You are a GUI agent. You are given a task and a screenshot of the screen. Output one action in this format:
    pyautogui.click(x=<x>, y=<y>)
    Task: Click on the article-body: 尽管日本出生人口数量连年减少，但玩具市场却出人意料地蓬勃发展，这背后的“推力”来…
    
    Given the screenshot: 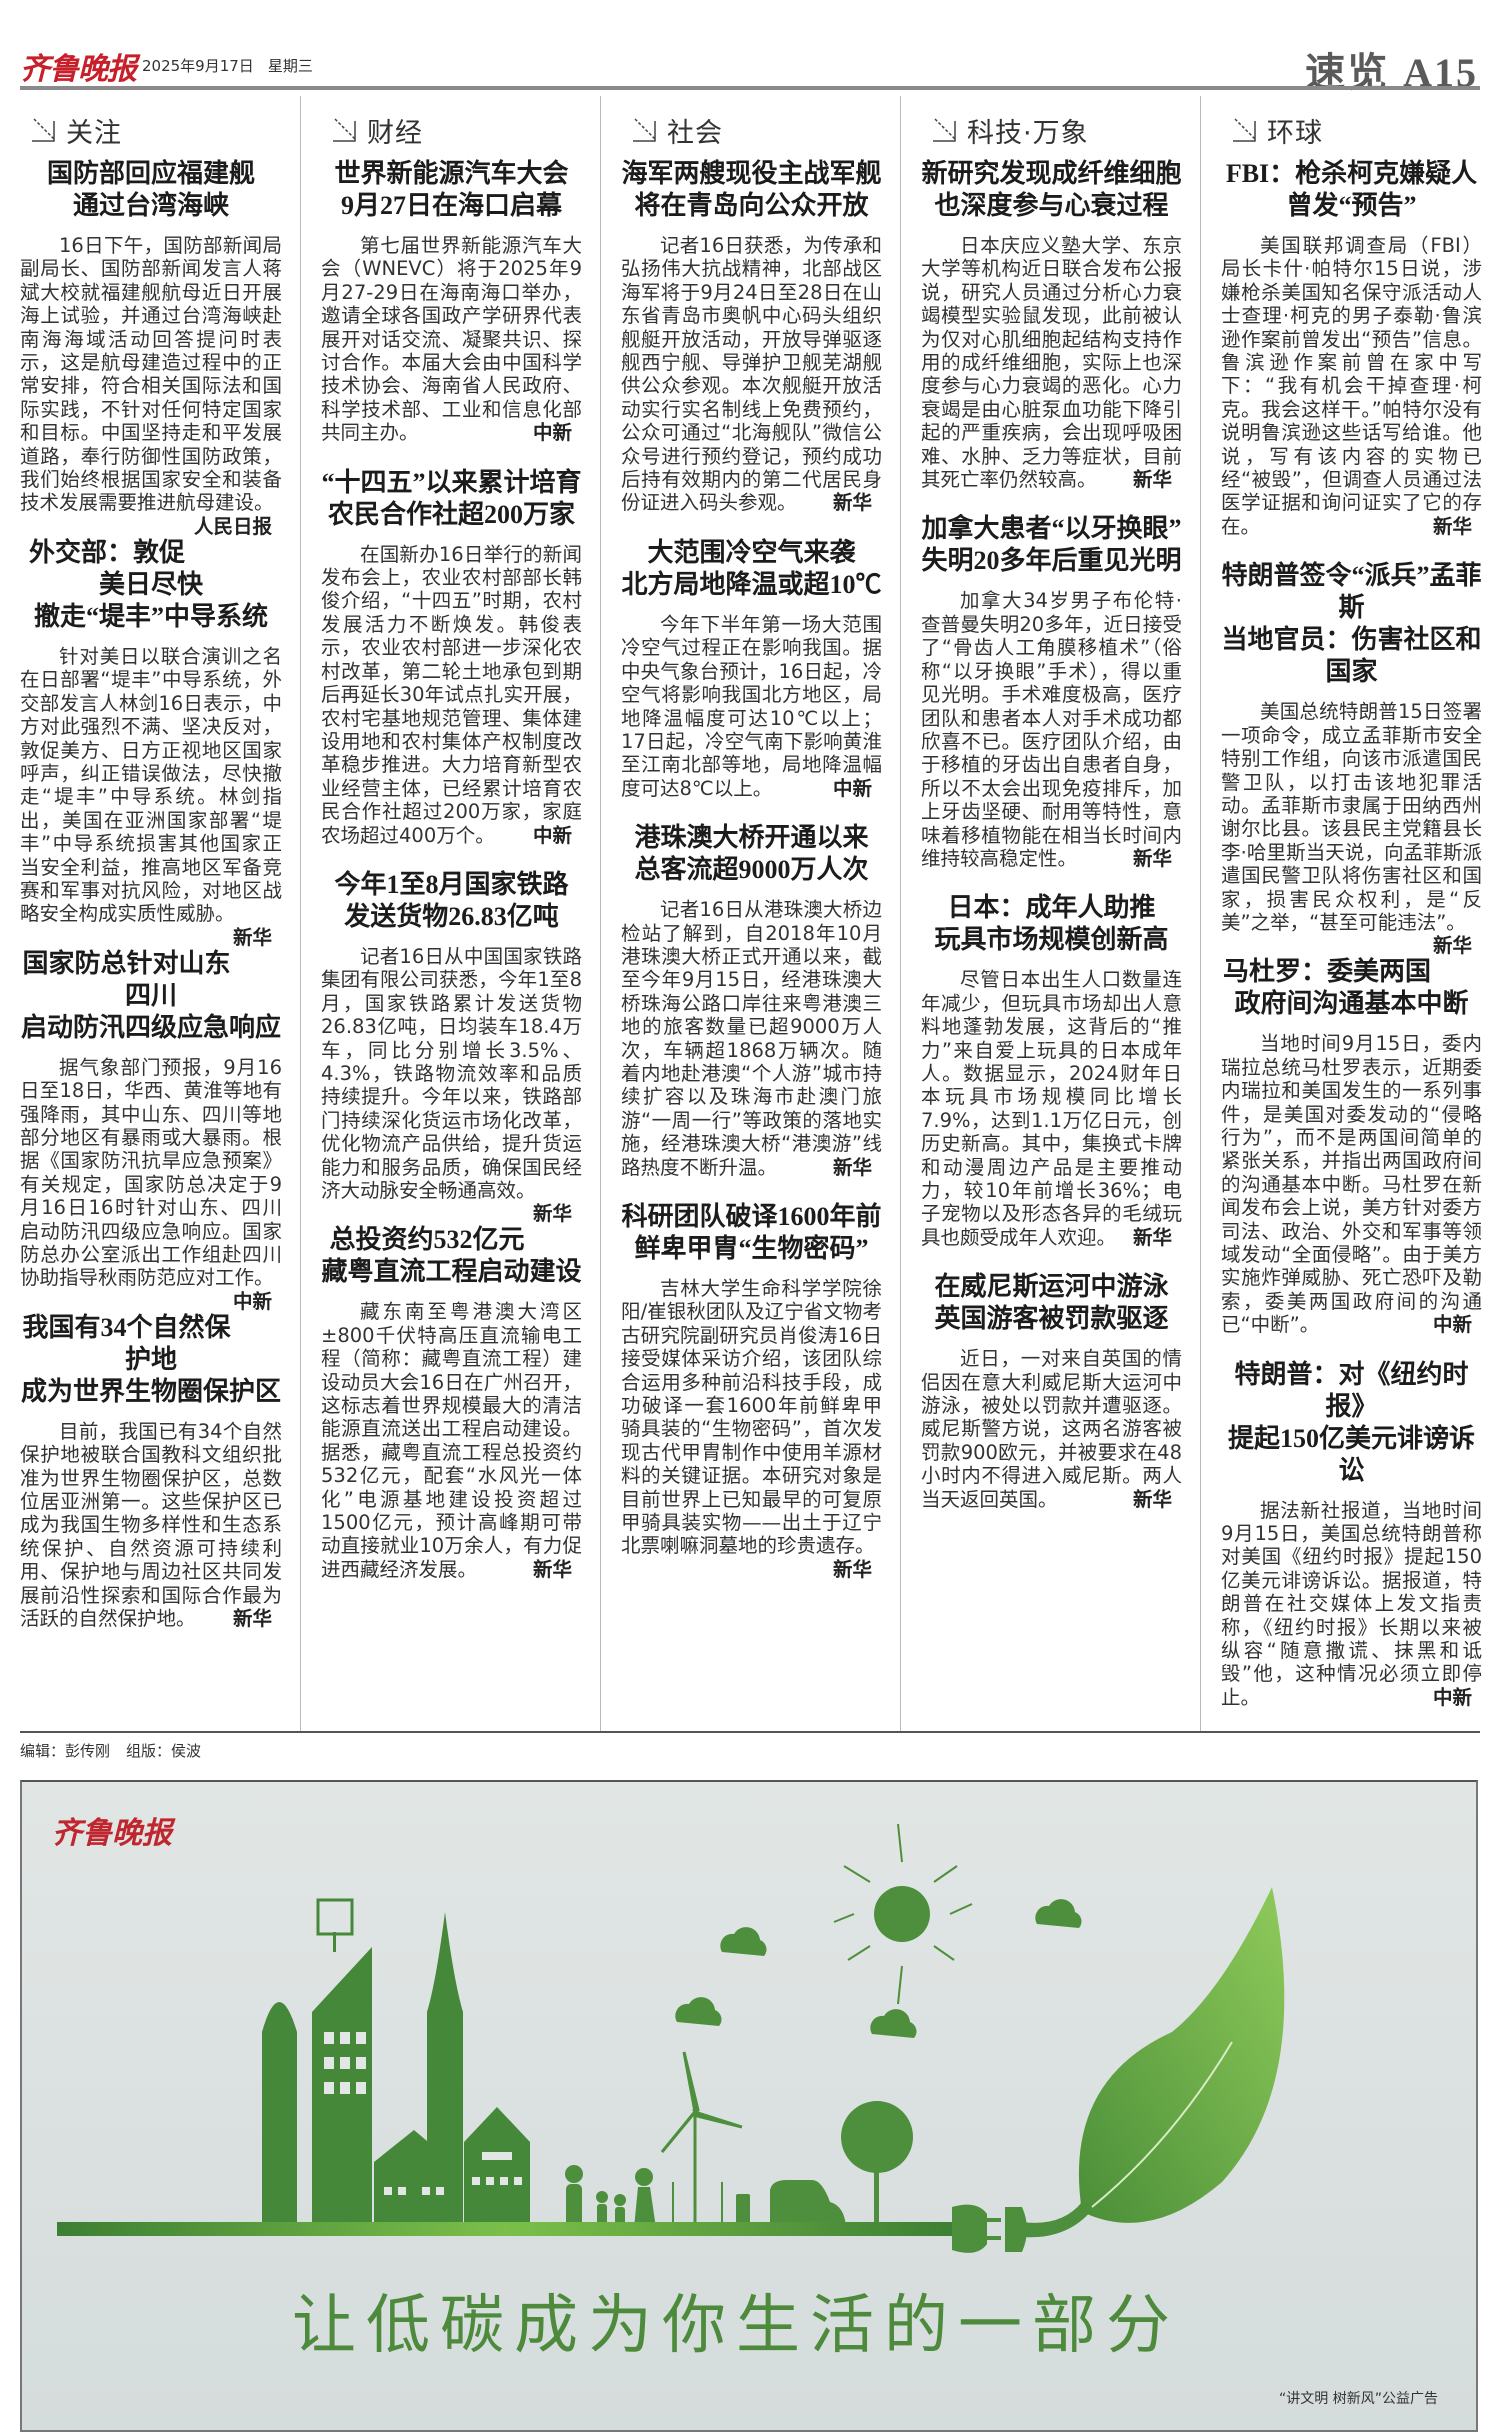 What is the action you would take?
    pyautogui.click(x=1051, y=1108)
    